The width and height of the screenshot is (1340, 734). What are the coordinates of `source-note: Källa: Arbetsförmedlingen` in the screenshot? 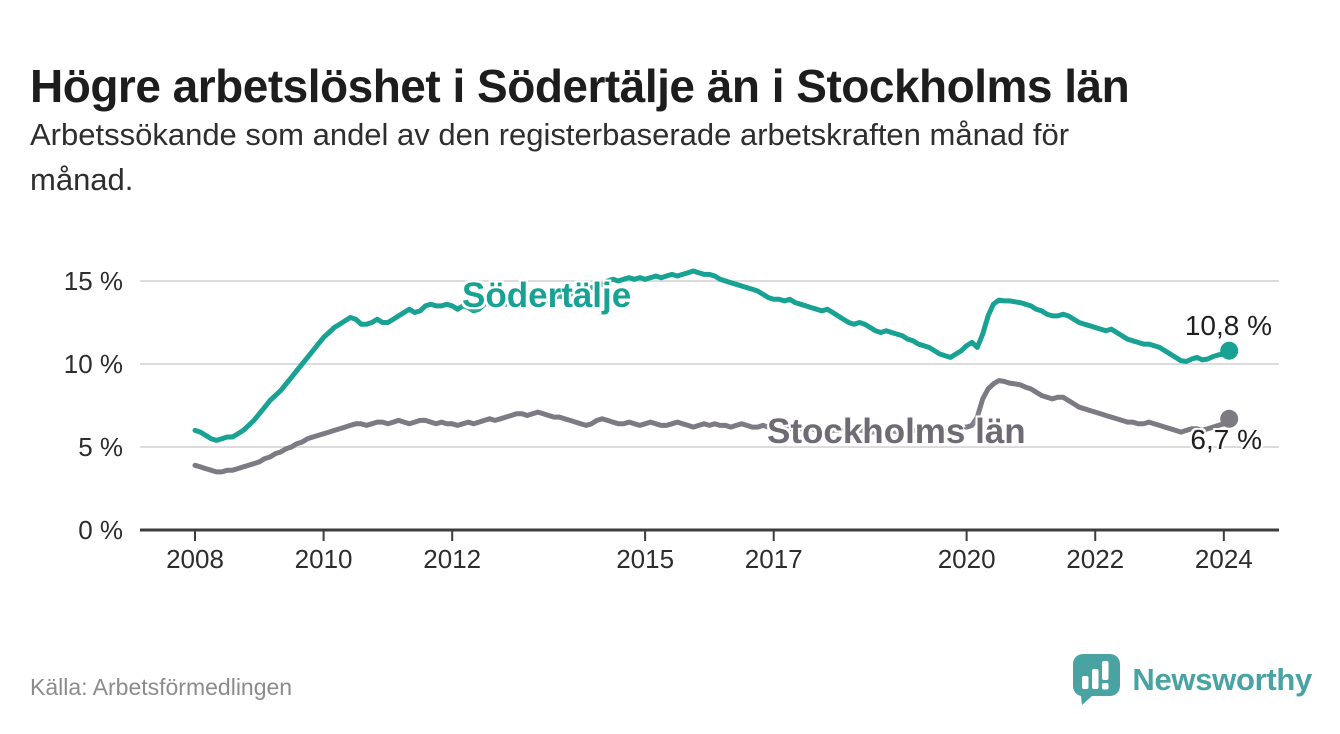 It's located at (161, 687).